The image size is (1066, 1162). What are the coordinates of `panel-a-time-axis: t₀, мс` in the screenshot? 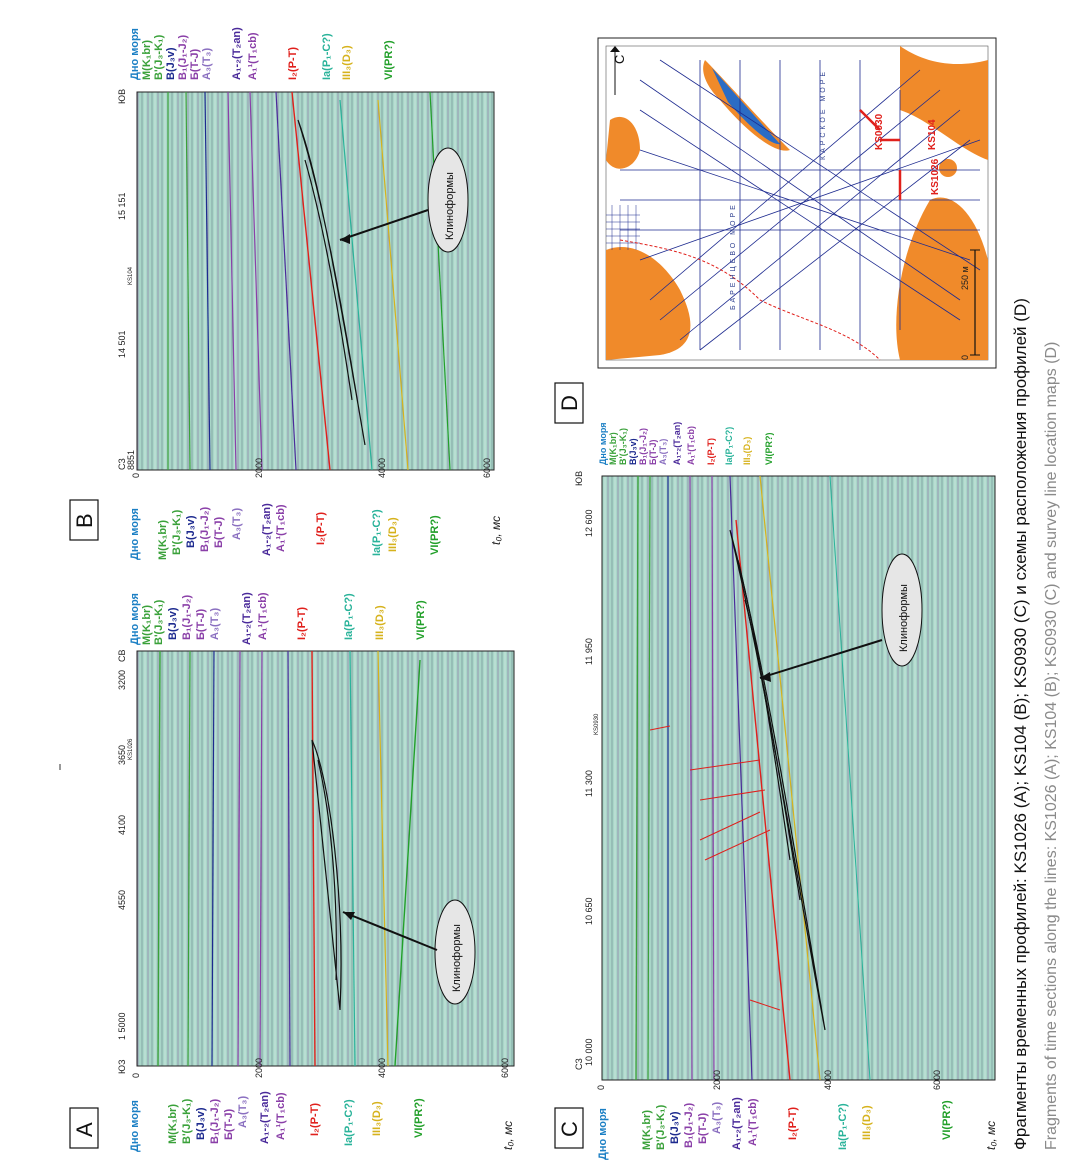 It's located at (508, 1135).